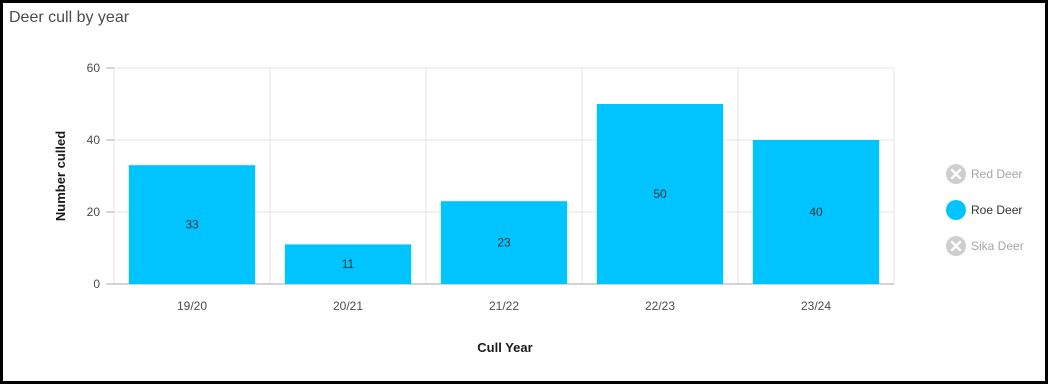 This screenshot has width=1048, height=384. I want to click on bar-data-label: 23, so click(504, 243).